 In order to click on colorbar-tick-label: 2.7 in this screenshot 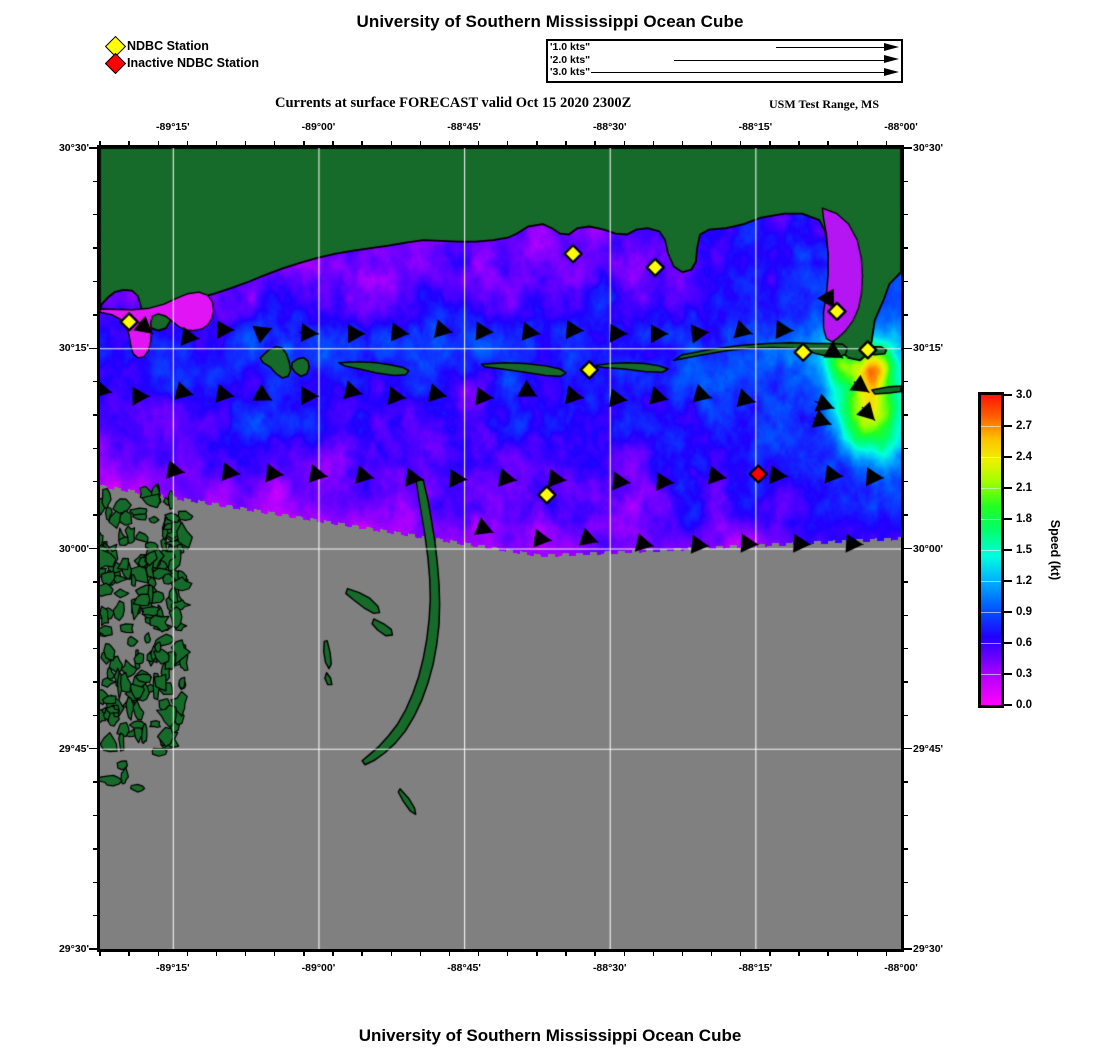, I will do `click(1024, 426)`.